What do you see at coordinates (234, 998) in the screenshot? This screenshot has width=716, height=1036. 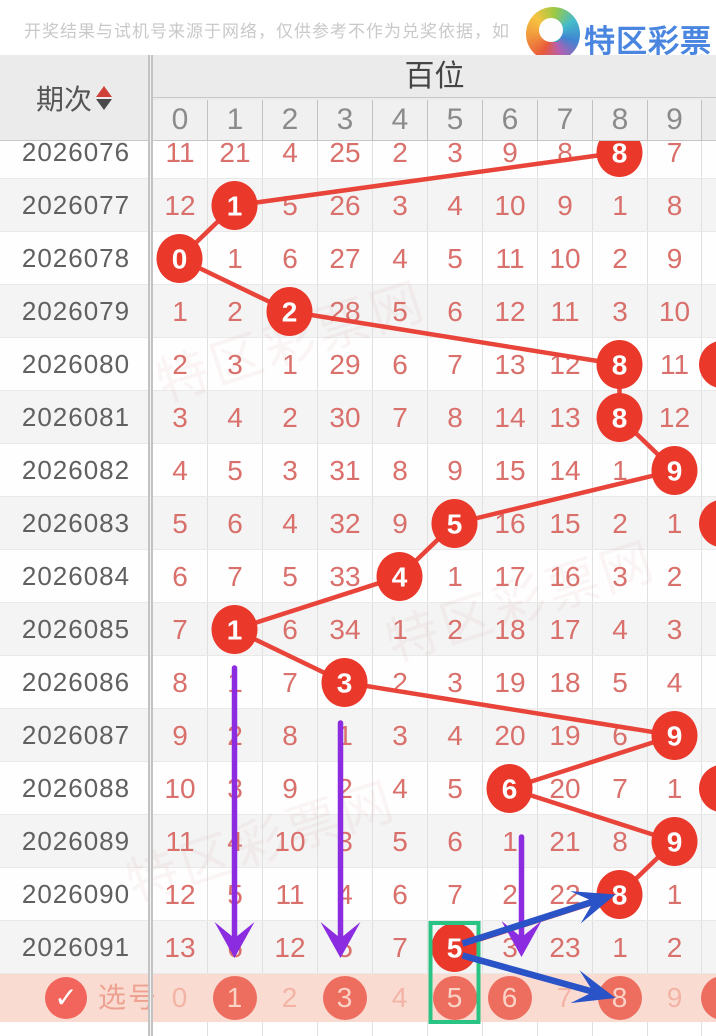 I see `pick-digit-1: 1` at bounding box center [234, 998].